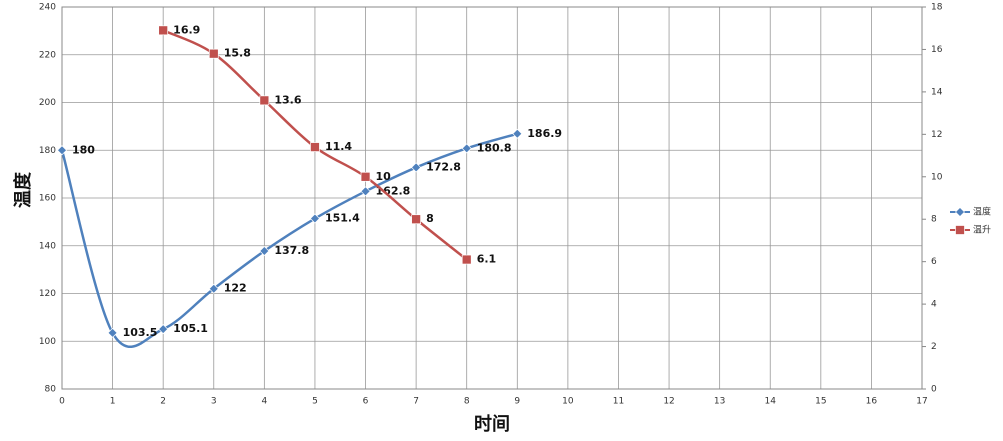  I want to click on data-label: 11.4, so click(338, 146).